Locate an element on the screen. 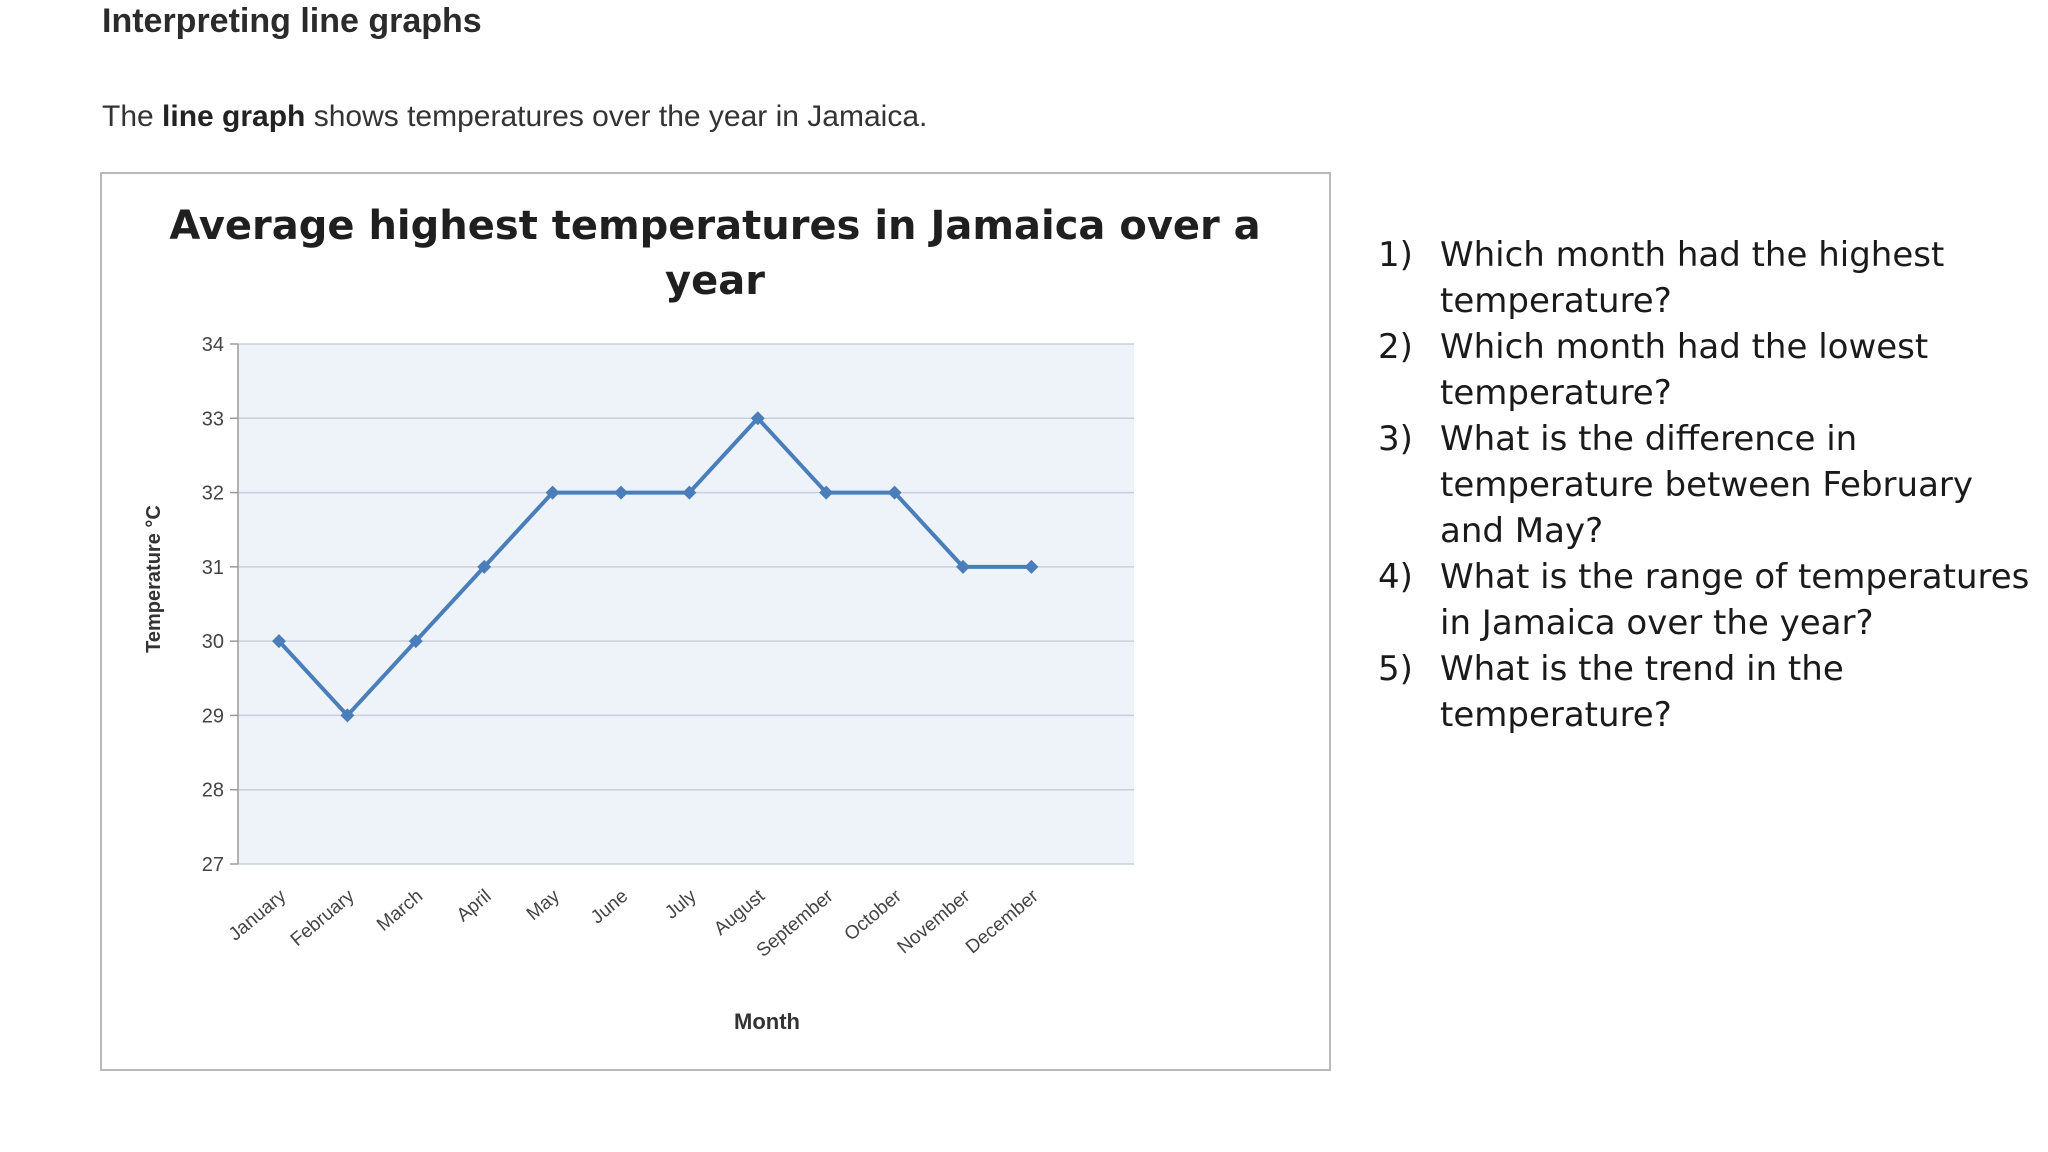 Image resolution: width=2048 pixels, height=1152 pixels. y-tick-label: 29 is located at coordinates (213, 716).